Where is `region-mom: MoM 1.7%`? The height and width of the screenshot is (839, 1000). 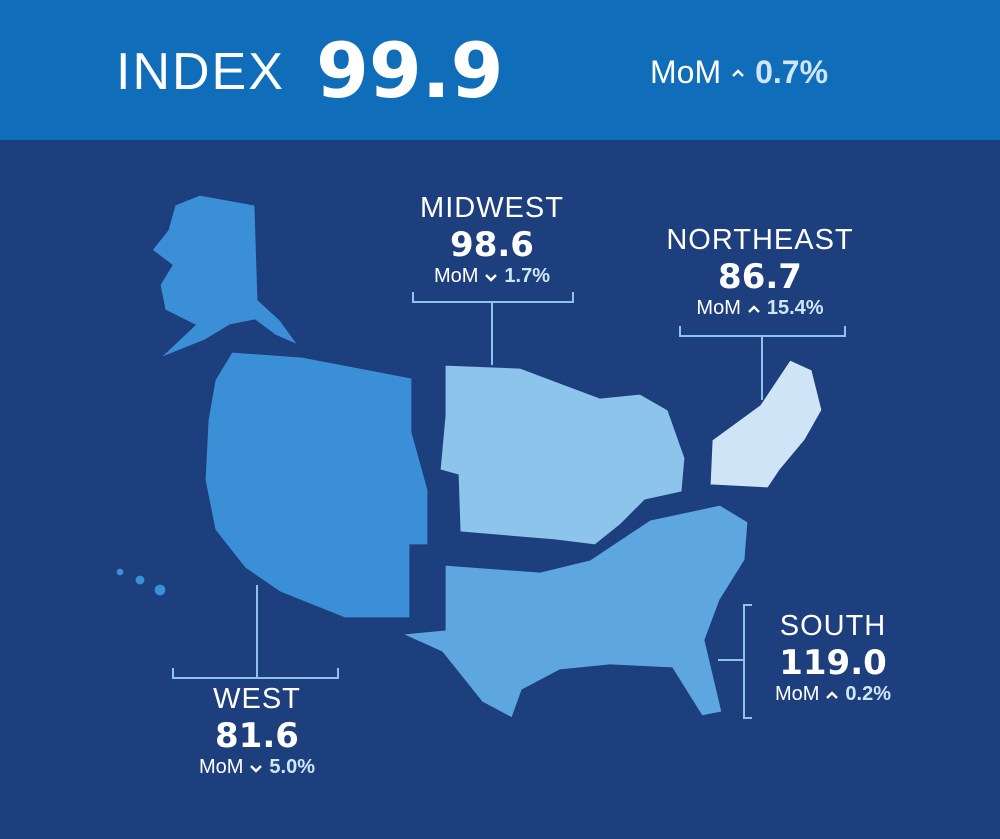
region-mom: MoM 1.7% is located at coordinates (492, 276).